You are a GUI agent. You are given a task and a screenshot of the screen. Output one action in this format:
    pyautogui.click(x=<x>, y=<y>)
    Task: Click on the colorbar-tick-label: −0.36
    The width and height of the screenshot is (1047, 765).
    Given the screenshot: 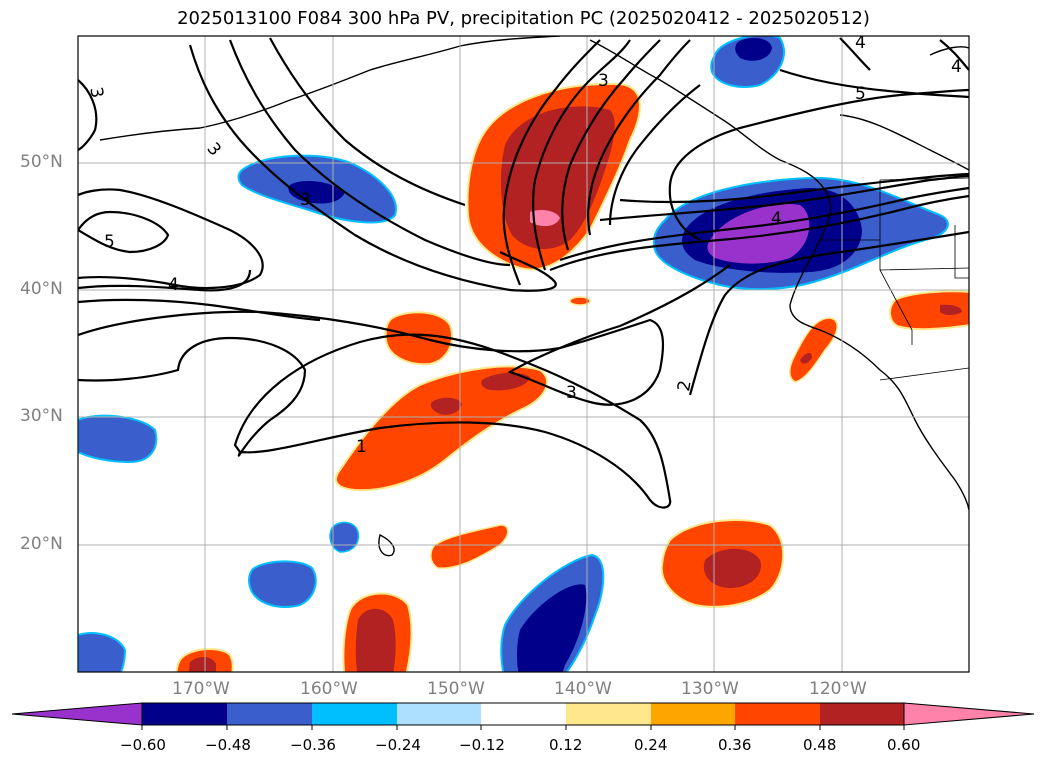 What is the action you would take?
    pyautogui.click(x=313, y=745)
    